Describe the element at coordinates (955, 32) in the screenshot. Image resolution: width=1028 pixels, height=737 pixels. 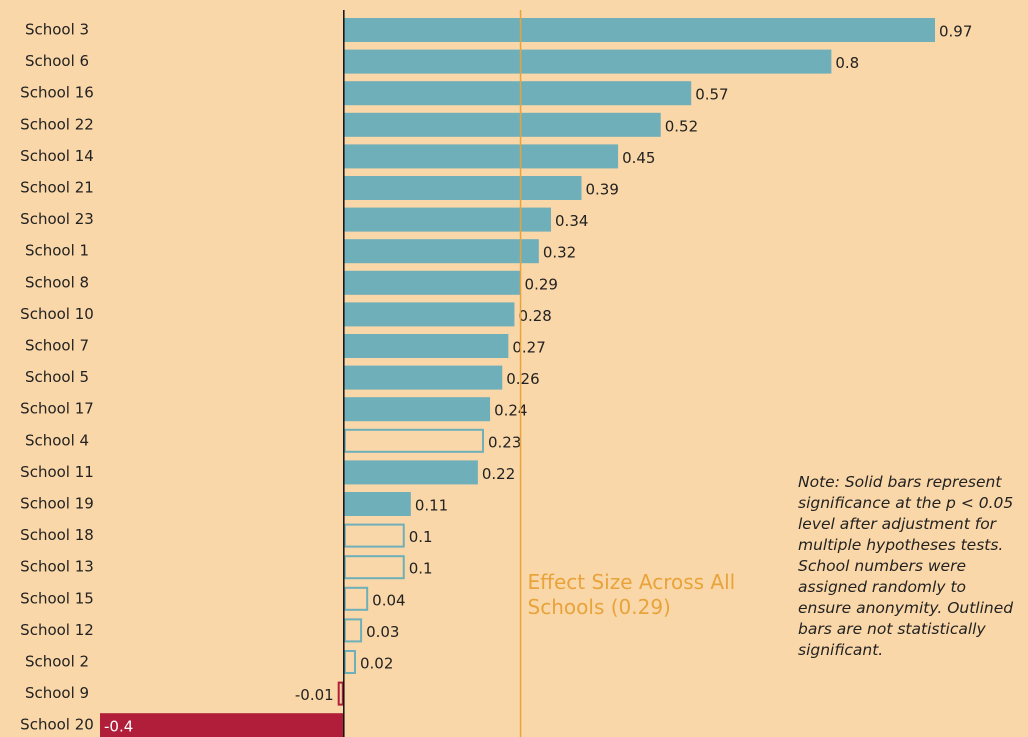
I see `value-label: 0.97` at that location.